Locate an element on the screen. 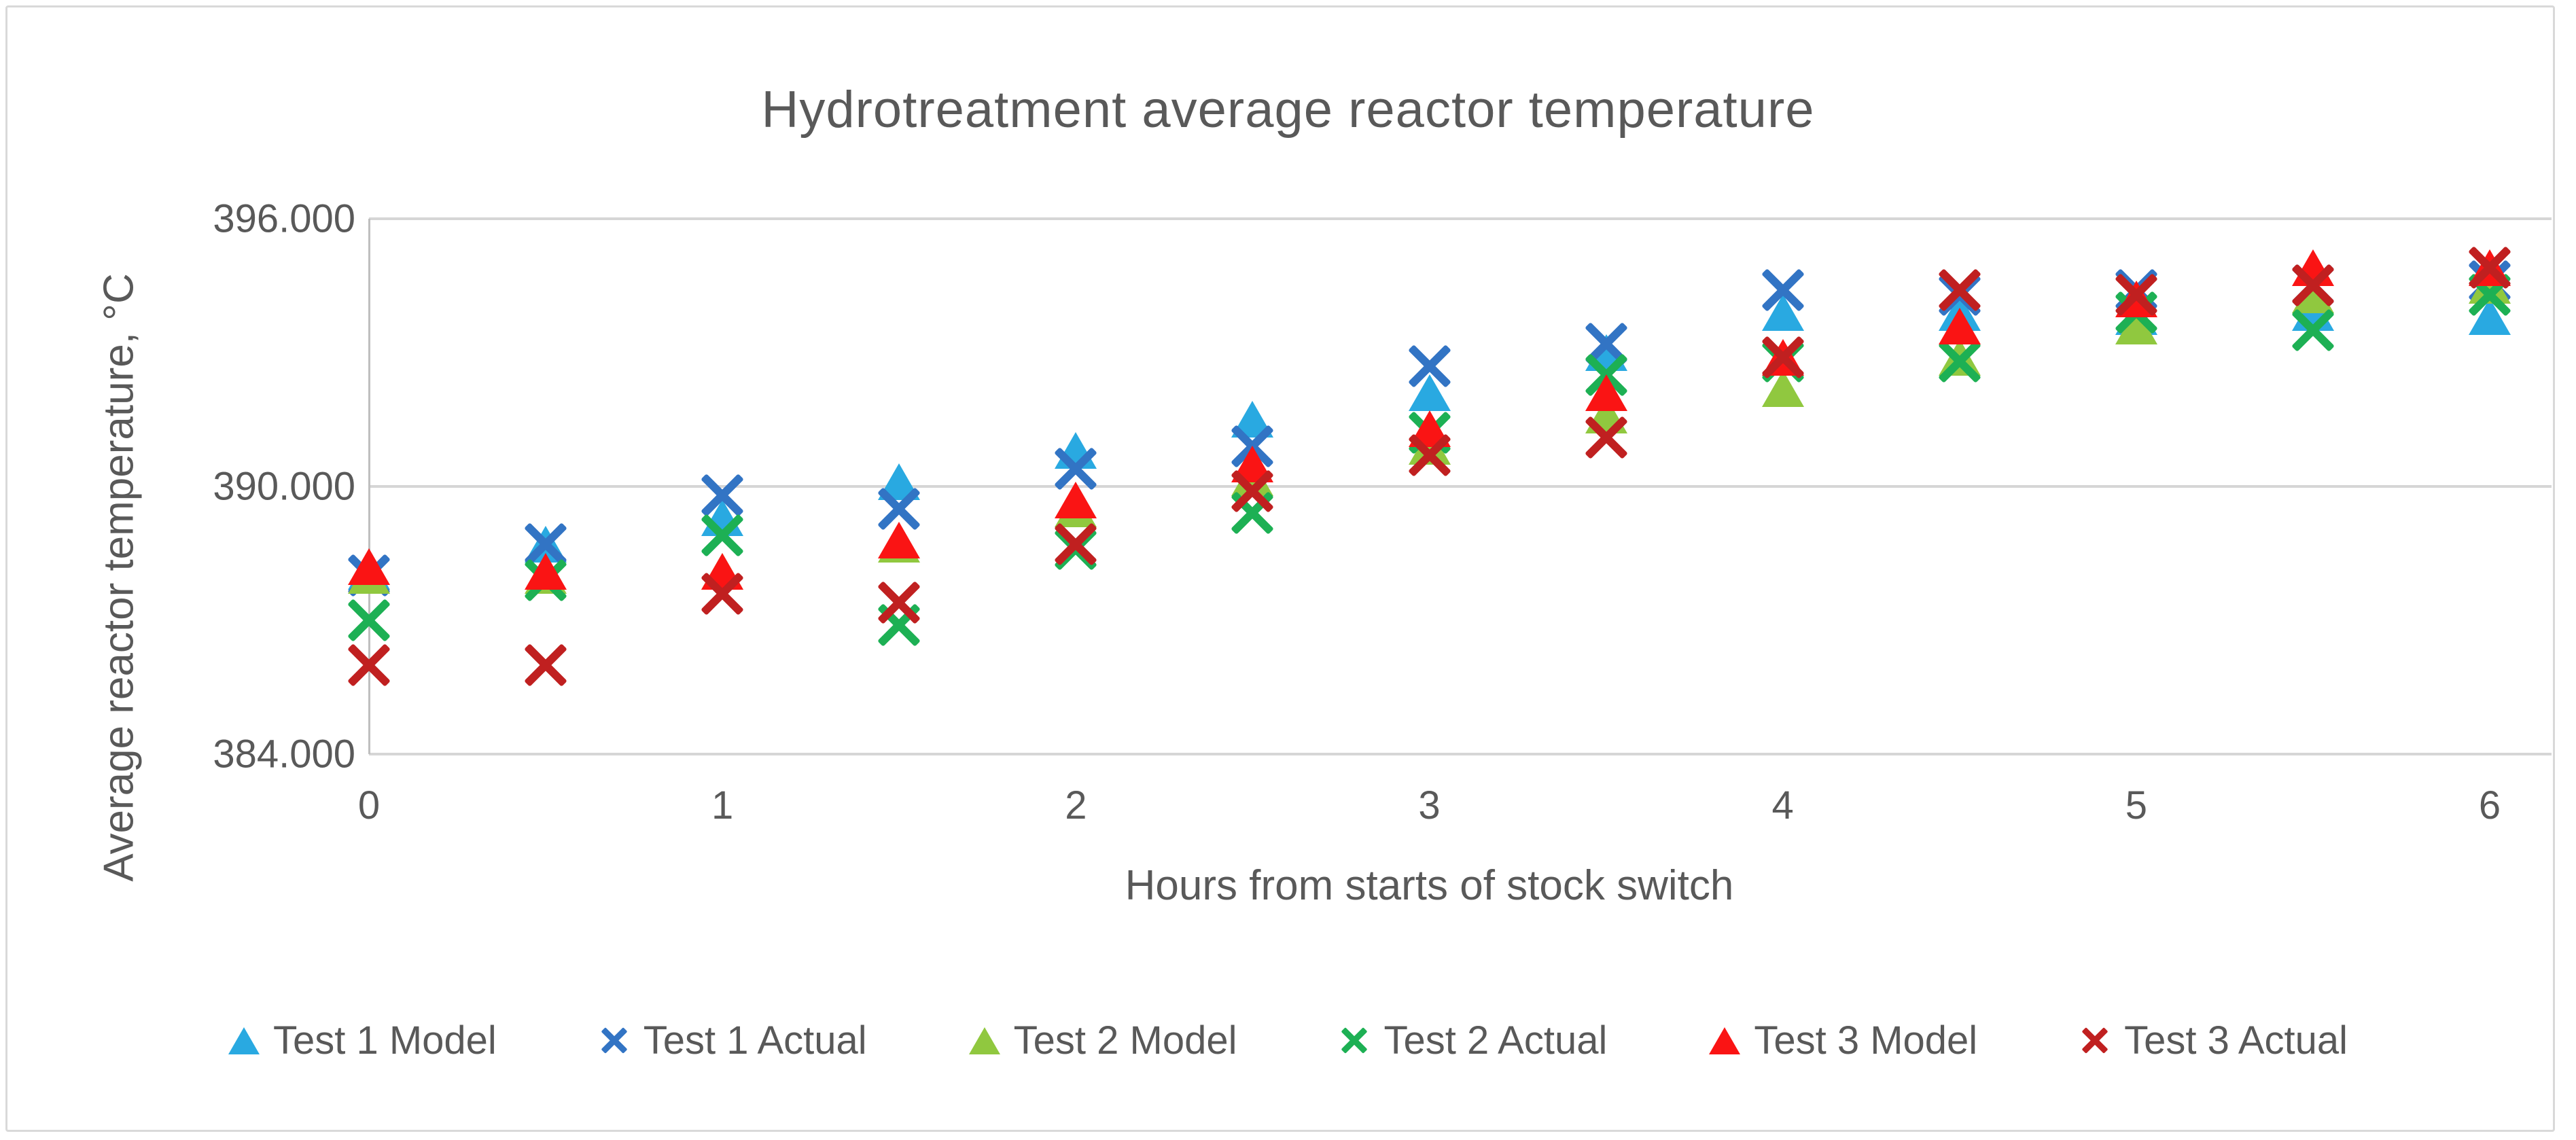 The width and height of the screenshot is (2576, 1140). legend-label: Test 2 Model is located at coordinates (1125, 1040).